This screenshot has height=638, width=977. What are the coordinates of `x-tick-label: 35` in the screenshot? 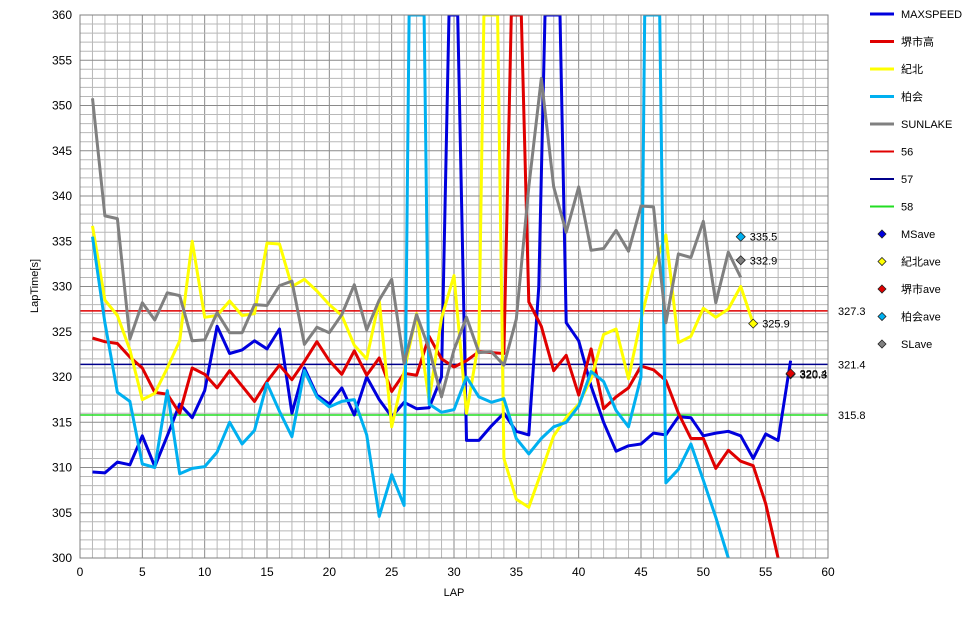 It's located at (517, 572).